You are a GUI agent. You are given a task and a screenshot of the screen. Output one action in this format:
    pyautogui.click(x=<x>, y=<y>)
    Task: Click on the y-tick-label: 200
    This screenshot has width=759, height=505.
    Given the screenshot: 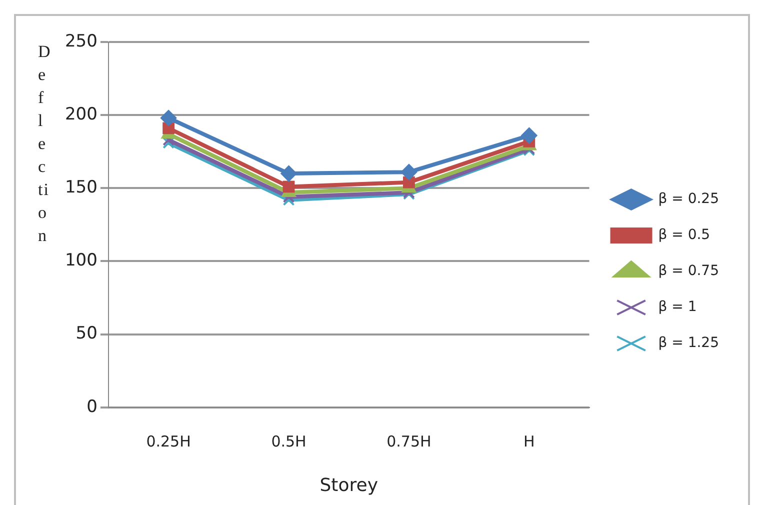 What is the action you would take?
    pyautogui.click(x=81, y=114)
    